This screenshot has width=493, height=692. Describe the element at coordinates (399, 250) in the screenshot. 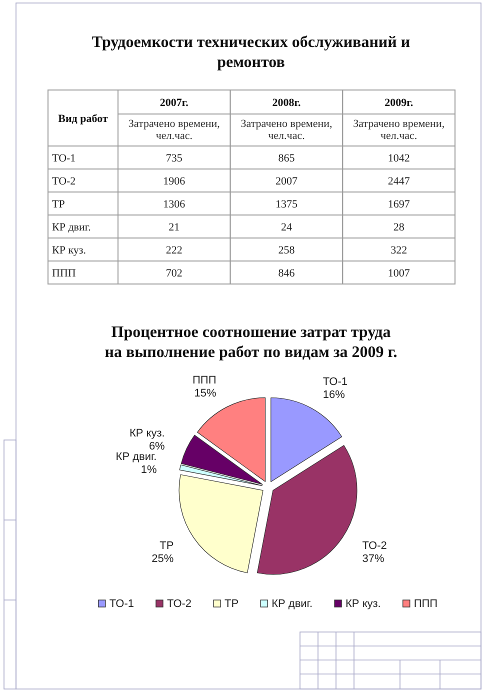

I see `data-label: 322` at that location.